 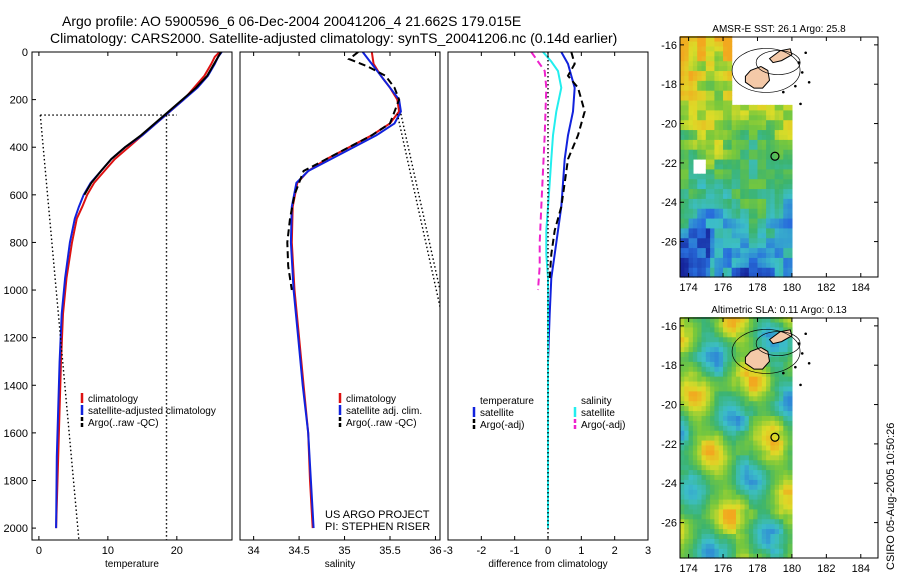 What do you see at coordinates (16, 386) in the screenshot?
I see `y-tick-label: 1400` at bounding box center [16, 386].